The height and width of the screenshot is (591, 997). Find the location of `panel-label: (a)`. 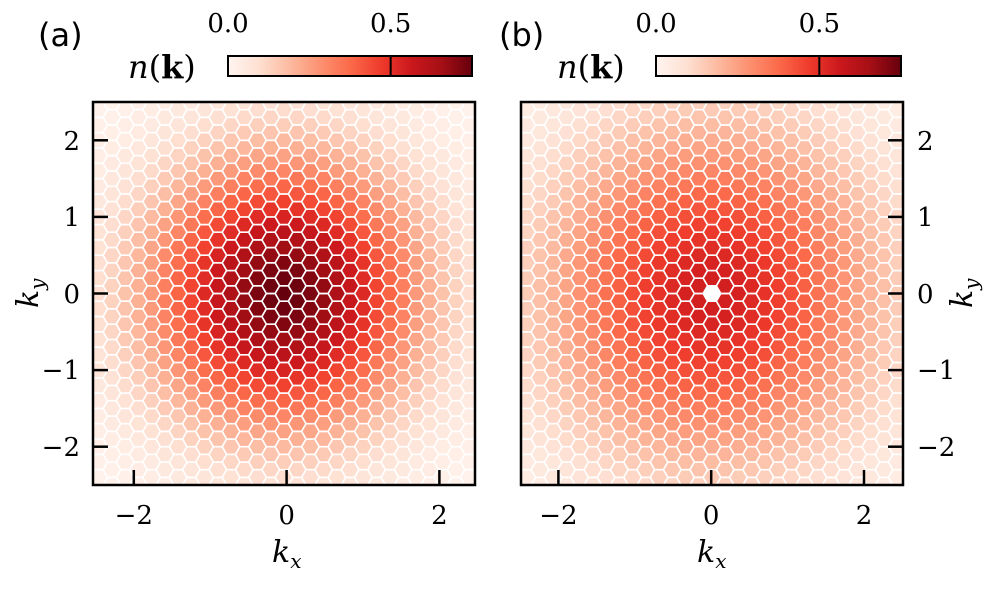

panel-label: (a) is located at coordinates (60, 35).